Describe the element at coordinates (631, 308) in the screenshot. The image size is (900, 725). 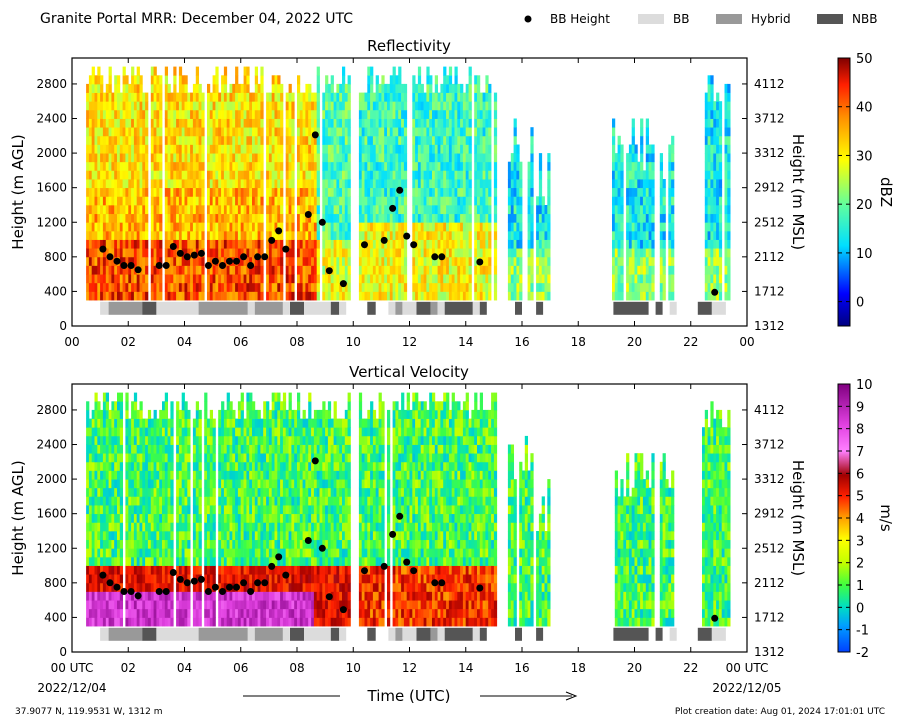
I see `bb-class-segment` at that location.